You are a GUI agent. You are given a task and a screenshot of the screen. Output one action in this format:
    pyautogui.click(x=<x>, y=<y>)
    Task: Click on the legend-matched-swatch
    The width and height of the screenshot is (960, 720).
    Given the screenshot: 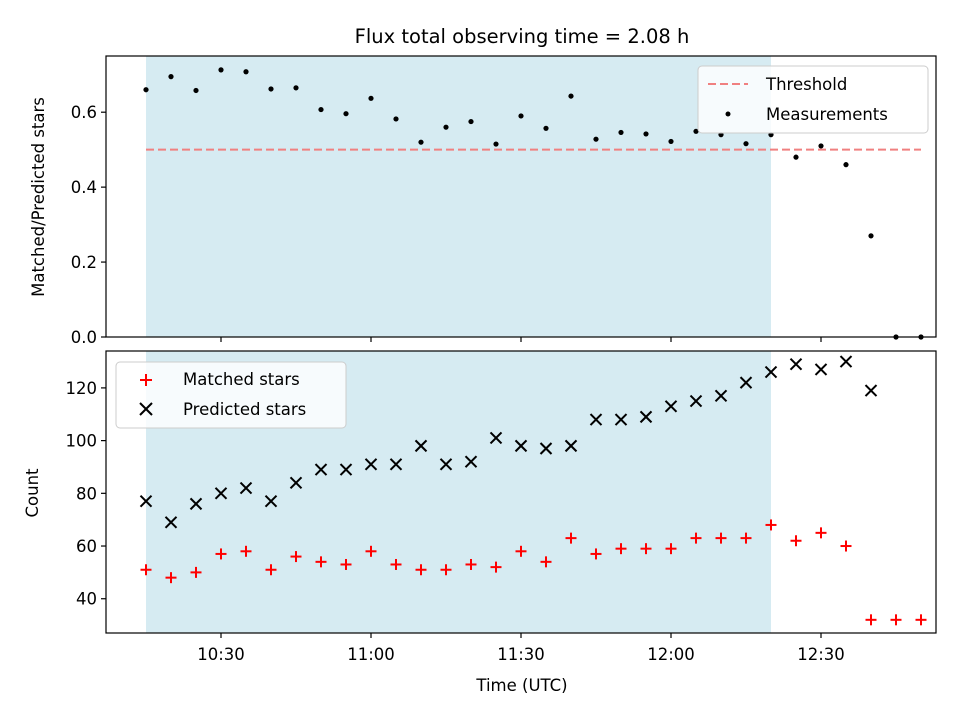 What is the action you would take?
    pyautogui.click(x=146, y=380)
    